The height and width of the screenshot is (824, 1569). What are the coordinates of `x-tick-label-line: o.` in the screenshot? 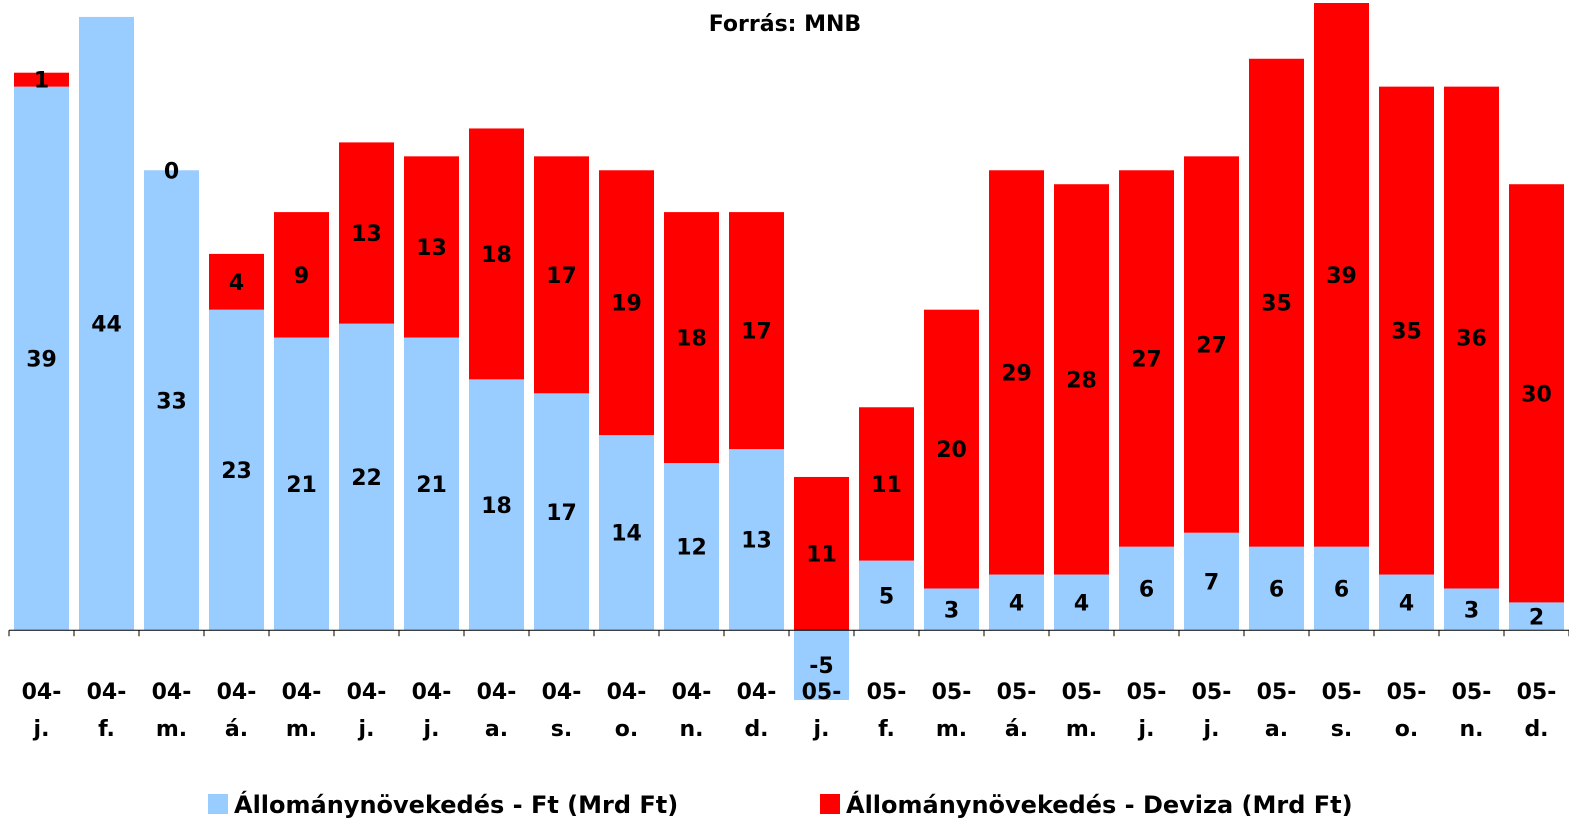 It's located at (626, 729).